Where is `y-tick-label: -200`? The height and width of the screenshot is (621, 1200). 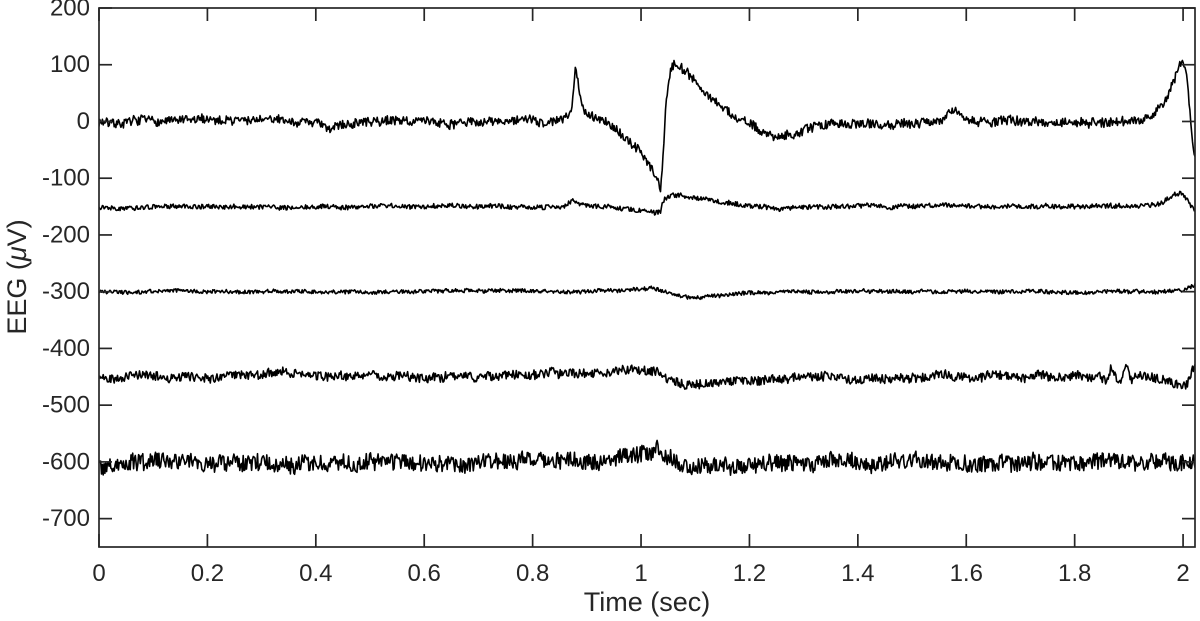
y-tick-label: -200 is located at coordinates (66, 234).